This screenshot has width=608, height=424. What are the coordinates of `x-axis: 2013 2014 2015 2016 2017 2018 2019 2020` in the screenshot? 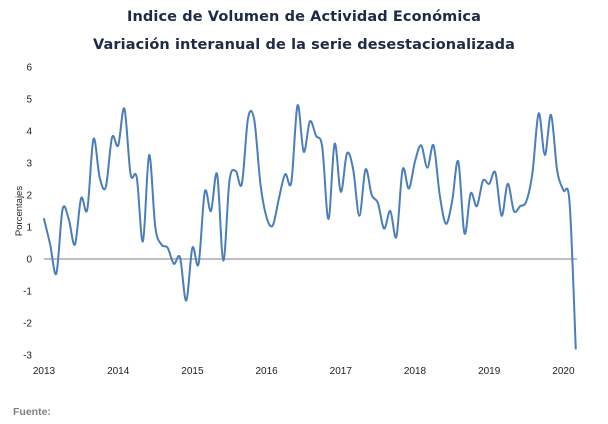 It's located at (304, 371).